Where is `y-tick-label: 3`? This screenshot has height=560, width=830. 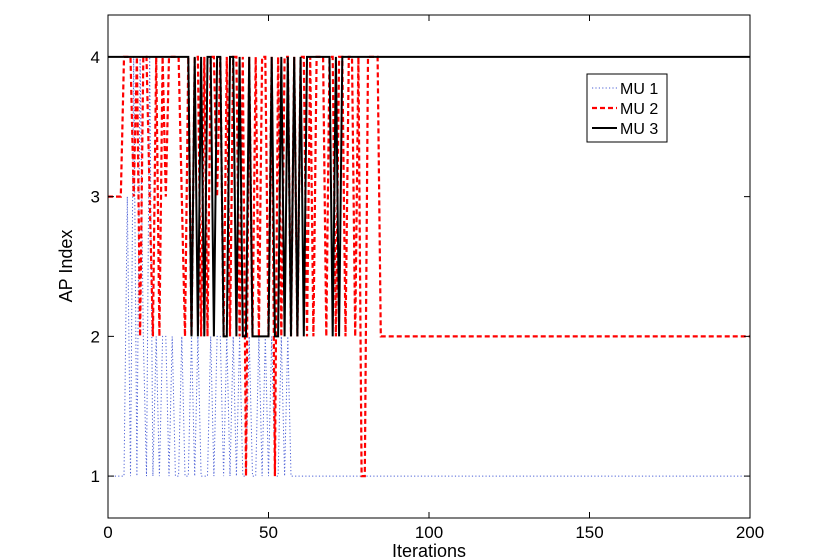
y-tick-label: 3 is located at coordinates (95, 197).